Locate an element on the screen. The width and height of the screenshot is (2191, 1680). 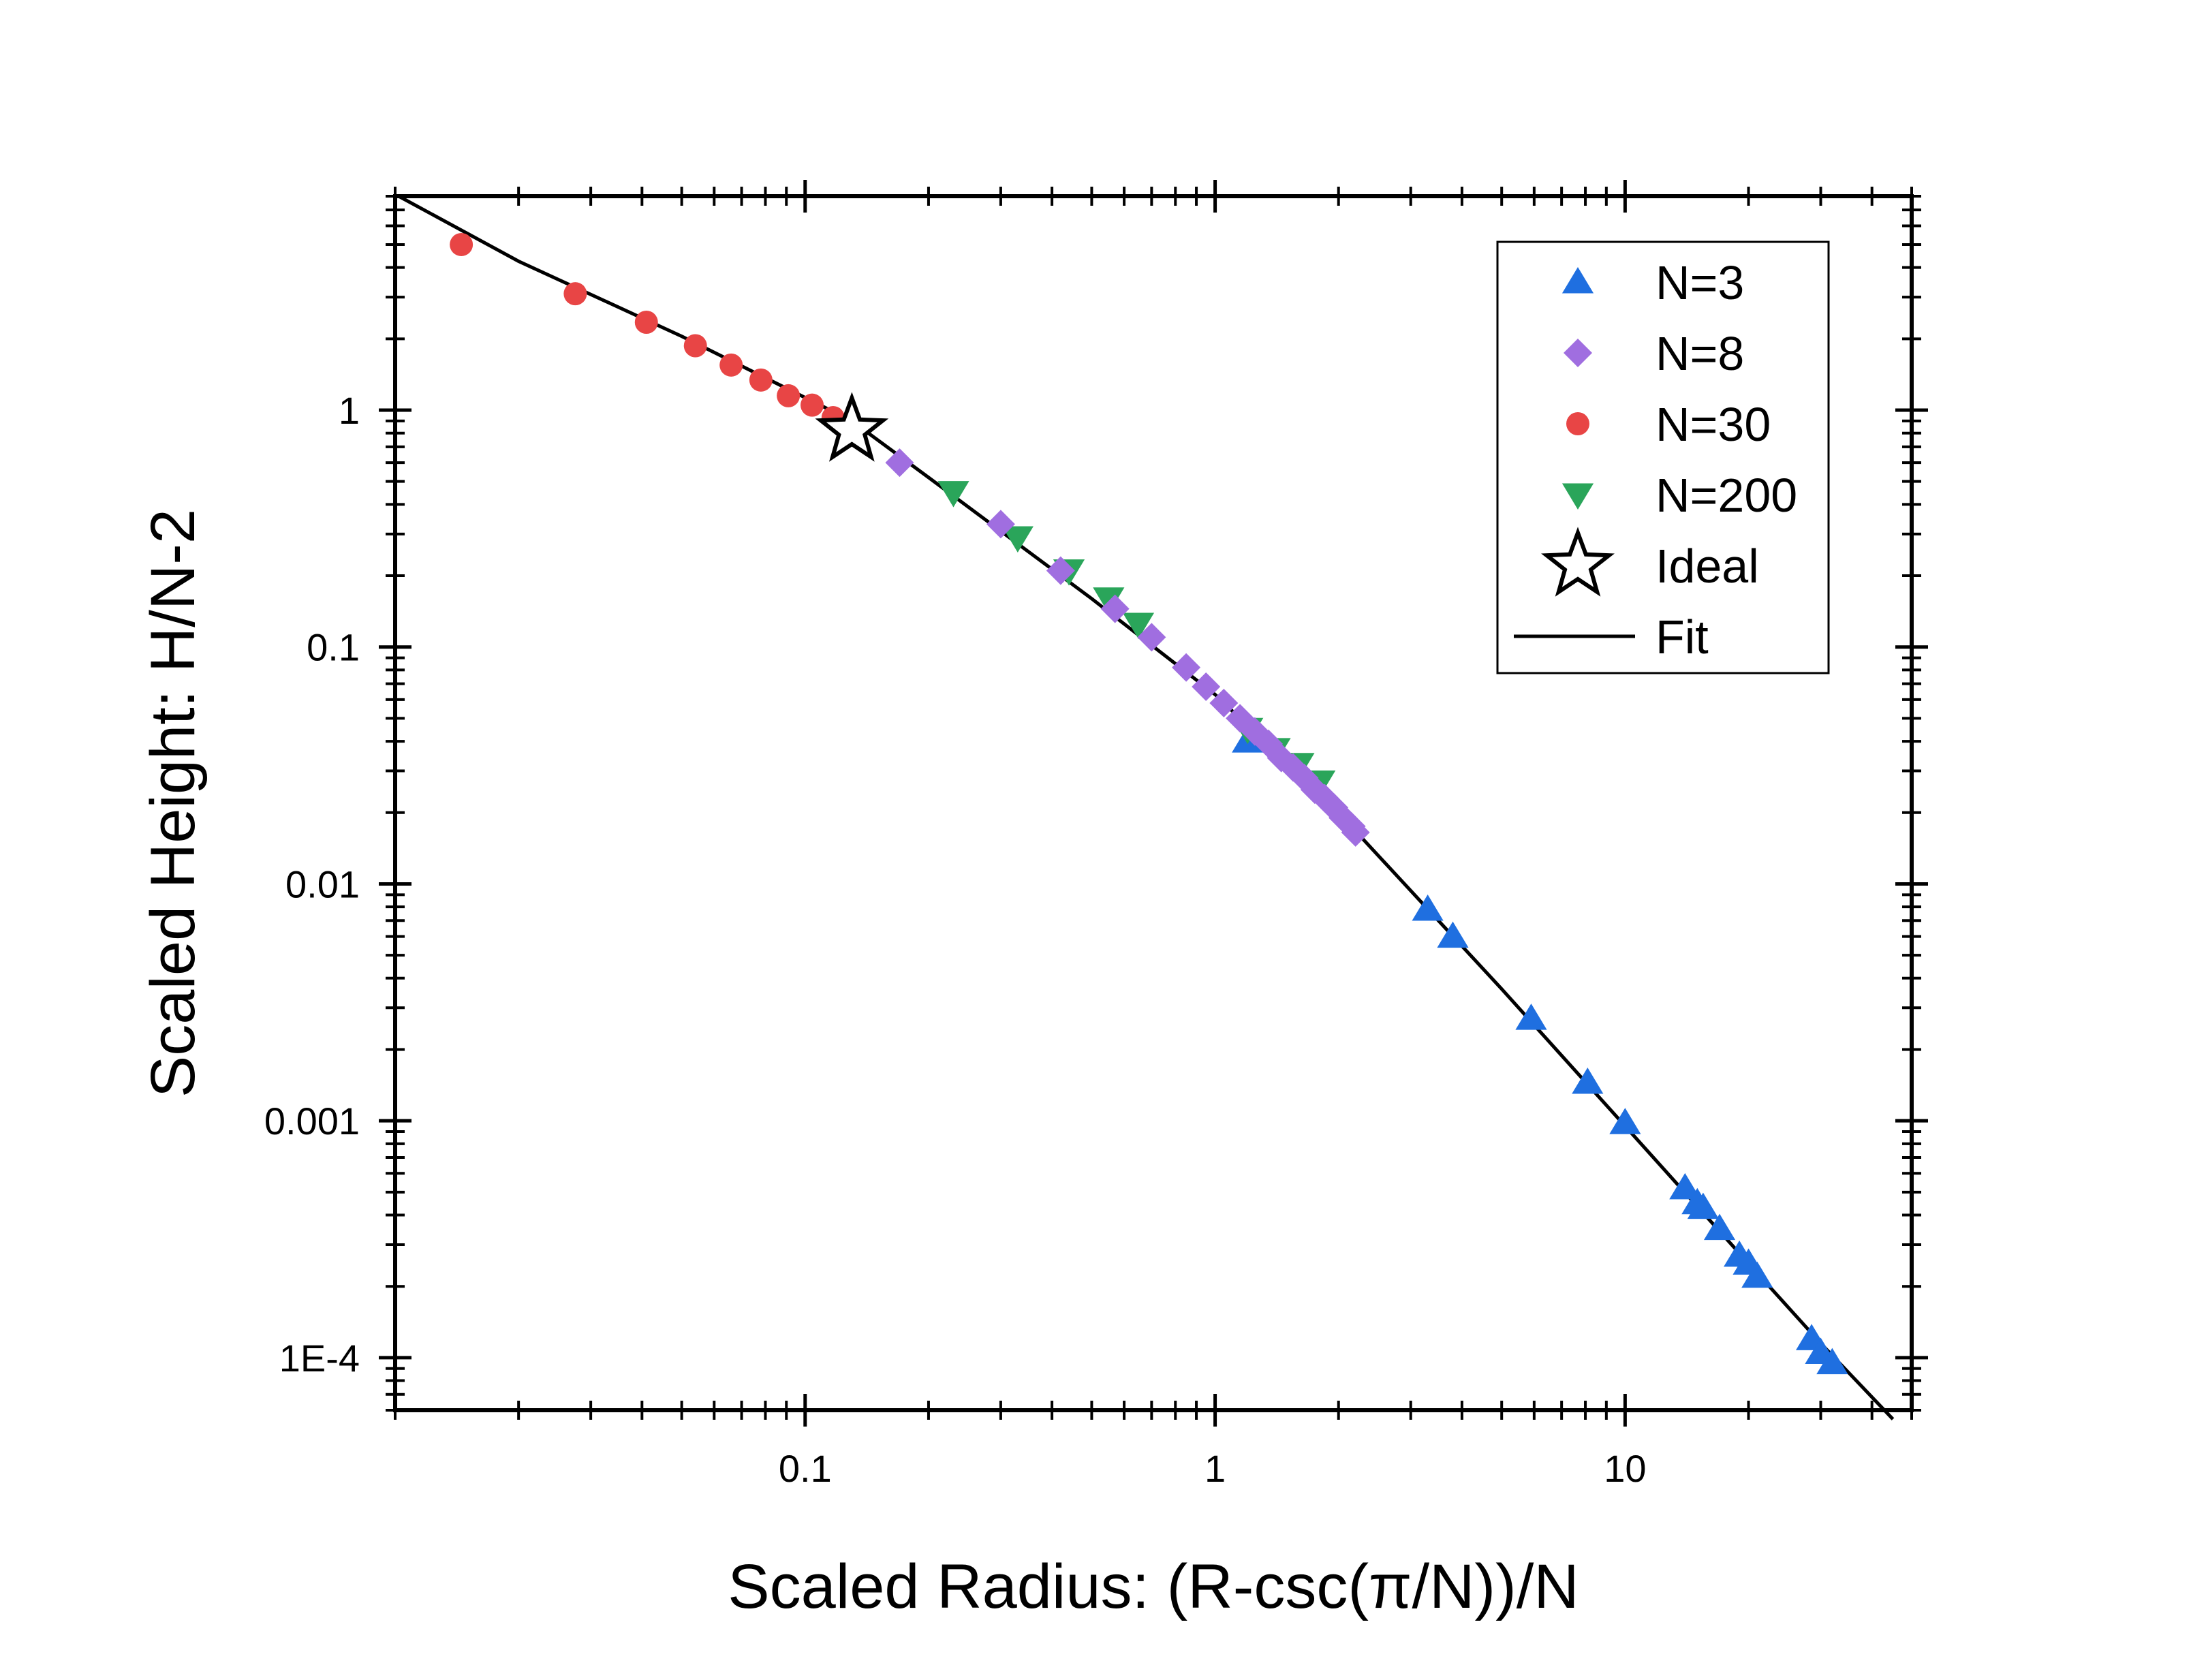
legend-frame is located at coordinates (1663, 457).